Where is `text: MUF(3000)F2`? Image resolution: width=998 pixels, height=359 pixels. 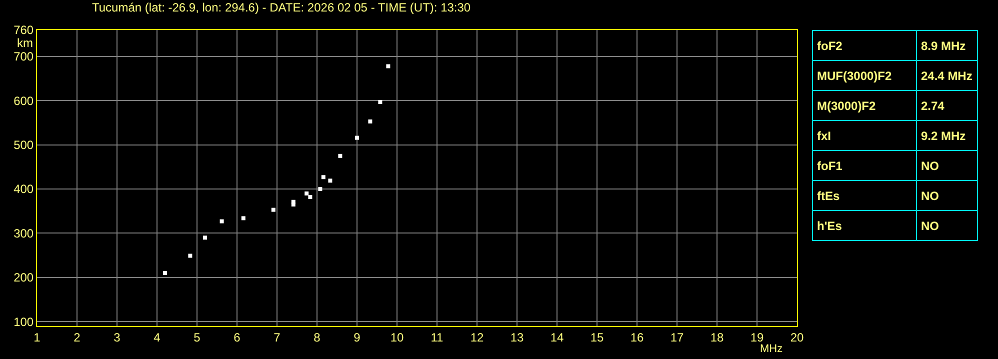 text: MUF(3000)F2 is located at coordinates (864, 75).